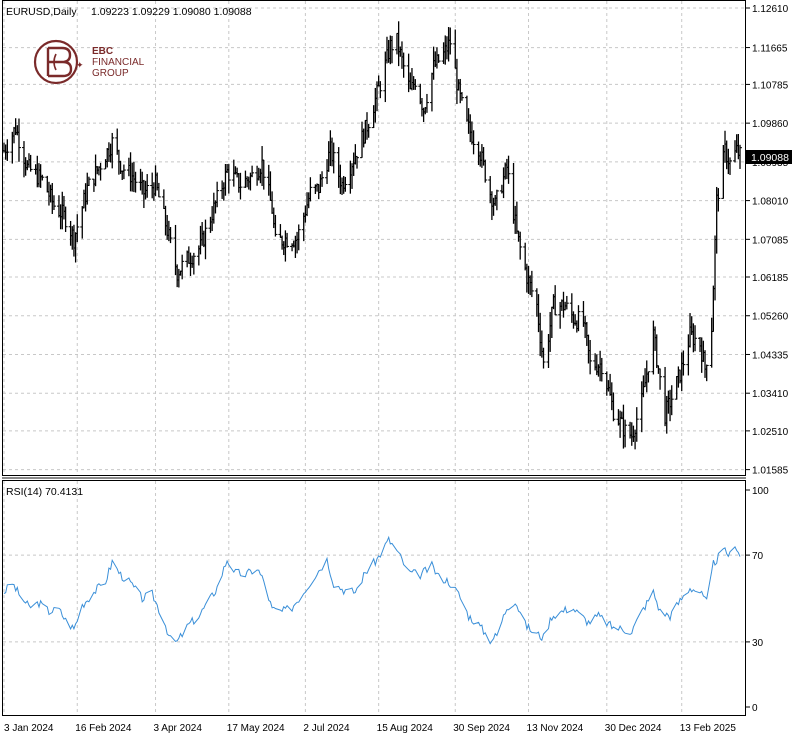  What do you see at coordinates (89, 62) in the screenshot?
I see `ebc-logo: ✦ EBC FINANCIAL GROUP` at bounding box center [89, 62].